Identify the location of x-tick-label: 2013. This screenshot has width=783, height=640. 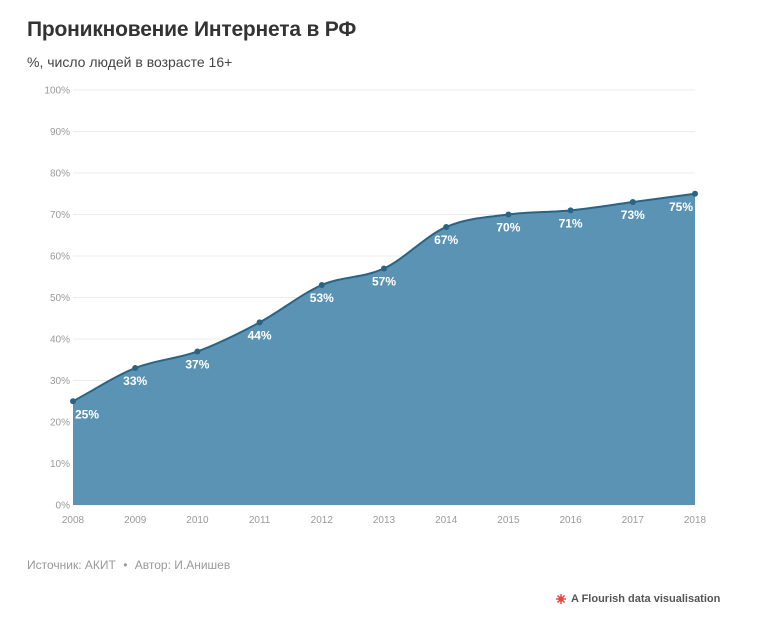
(384, 520).